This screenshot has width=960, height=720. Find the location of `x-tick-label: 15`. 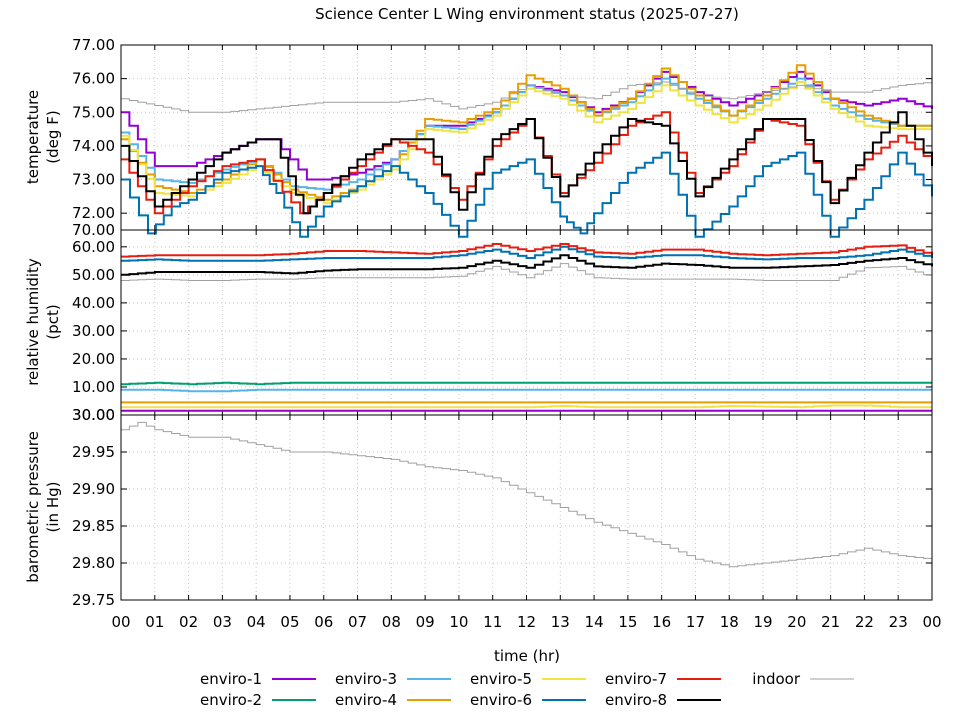

x-tick-label: 15 is located at coordinates (627, 622).